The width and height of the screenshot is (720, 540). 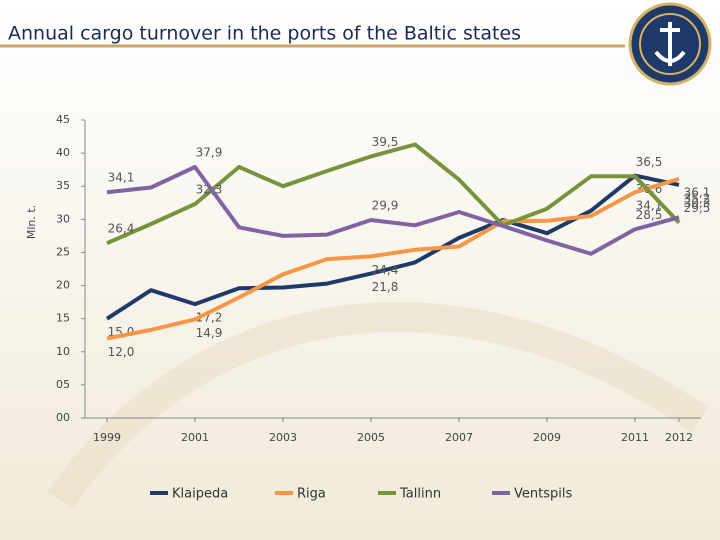 What do you see at coordinates (649, 215) in the screenshot?
I see `data-label: 28,5` at bounding box center [649, 215].